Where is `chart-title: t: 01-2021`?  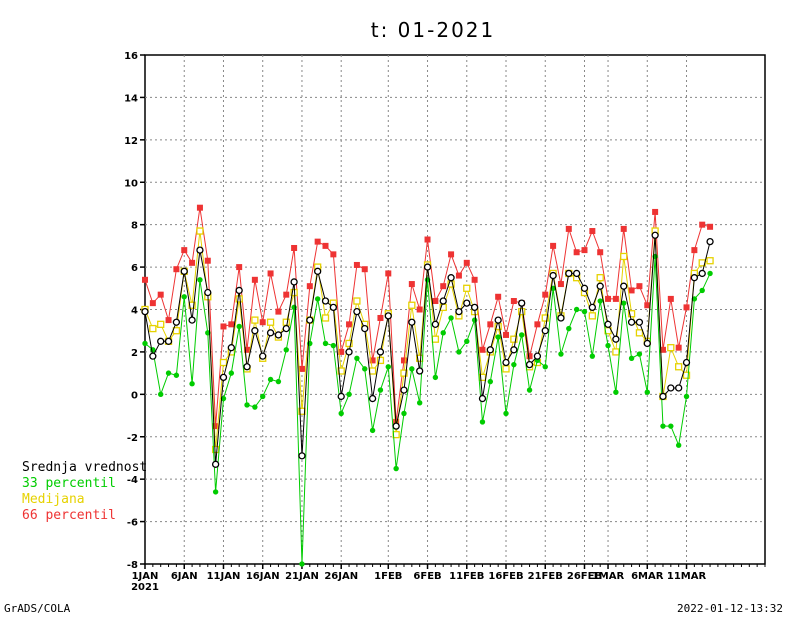 chart-title: t: 01-2021 is located at coordinates (433, 30).